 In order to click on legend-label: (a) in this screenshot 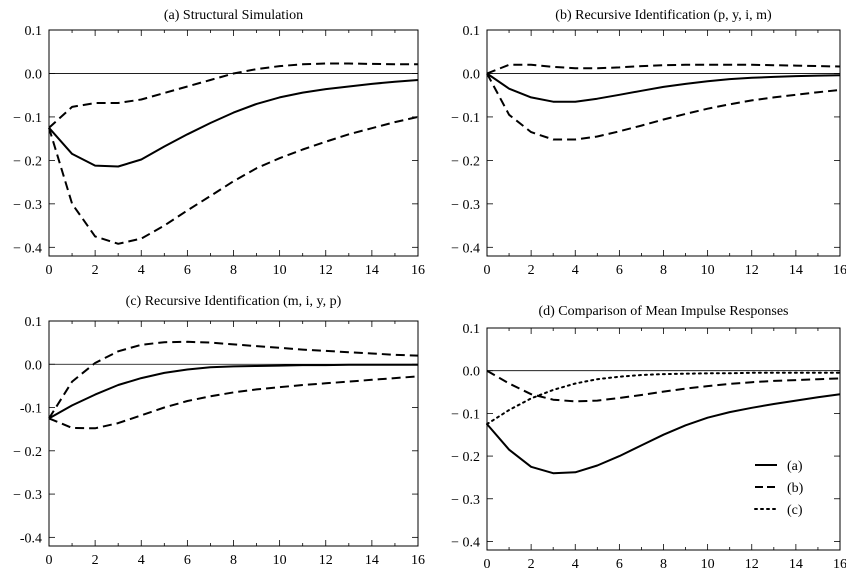, I will do `click(795, 466)`.